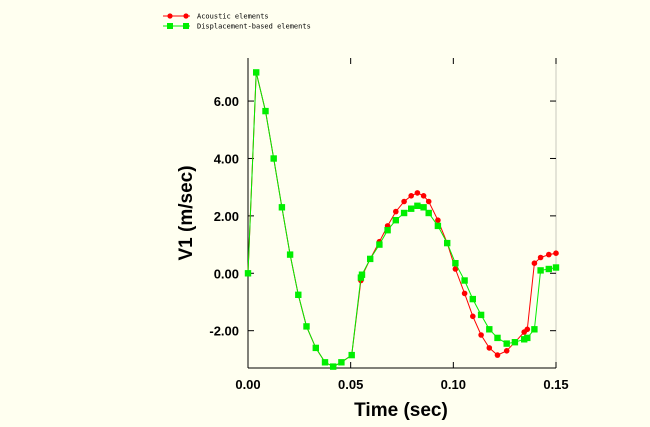  Describe the element at coordinates (226, 101) in the screenshot. I see `y-tick-label: 6.00` at that location.